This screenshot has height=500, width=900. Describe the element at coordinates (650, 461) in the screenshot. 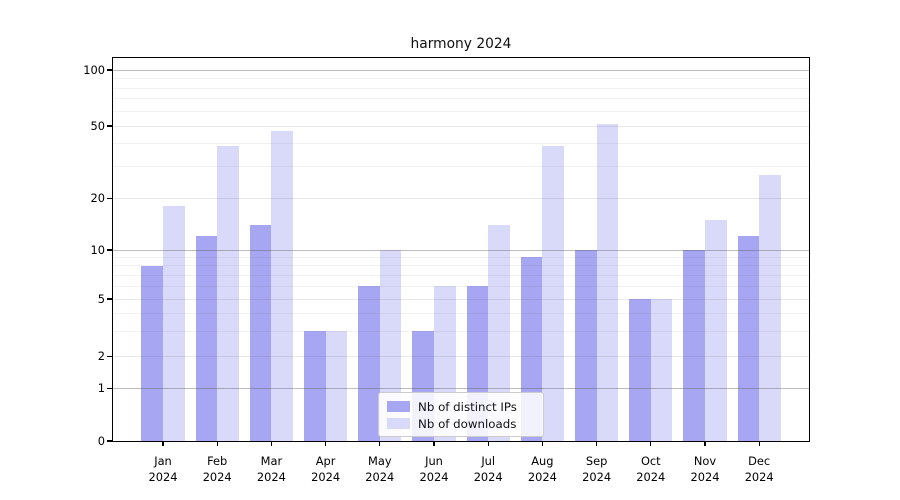

I see `x-tick-month: Oct` at that location.